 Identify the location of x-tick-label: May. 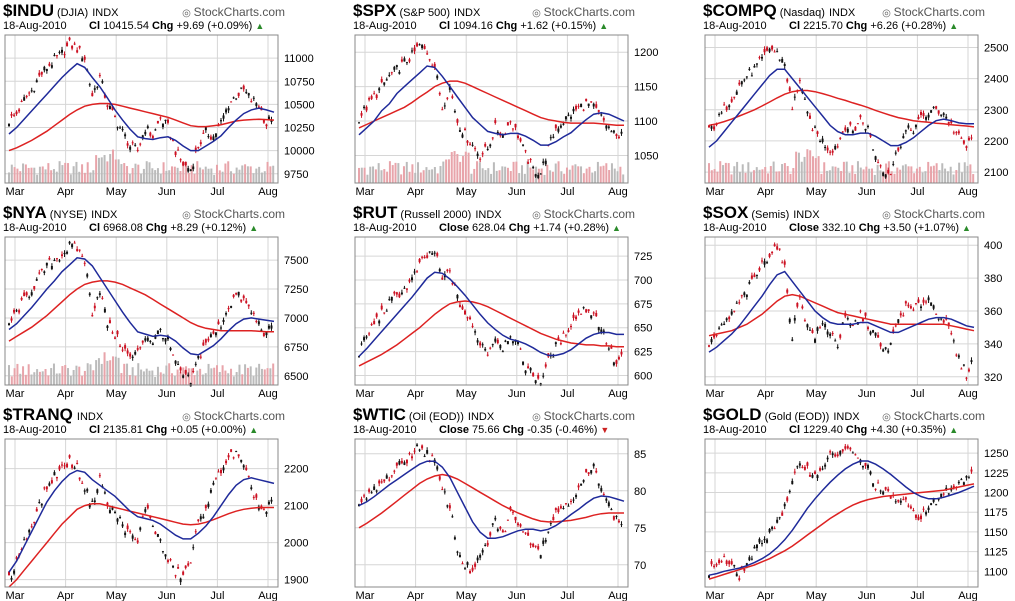
(116, 192).